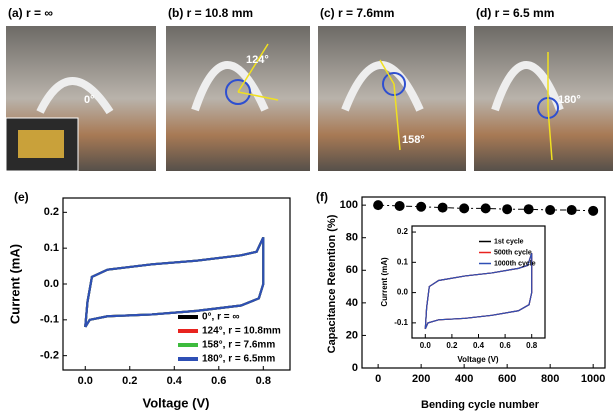  I want to click on angle-lines, so click(395, 102).